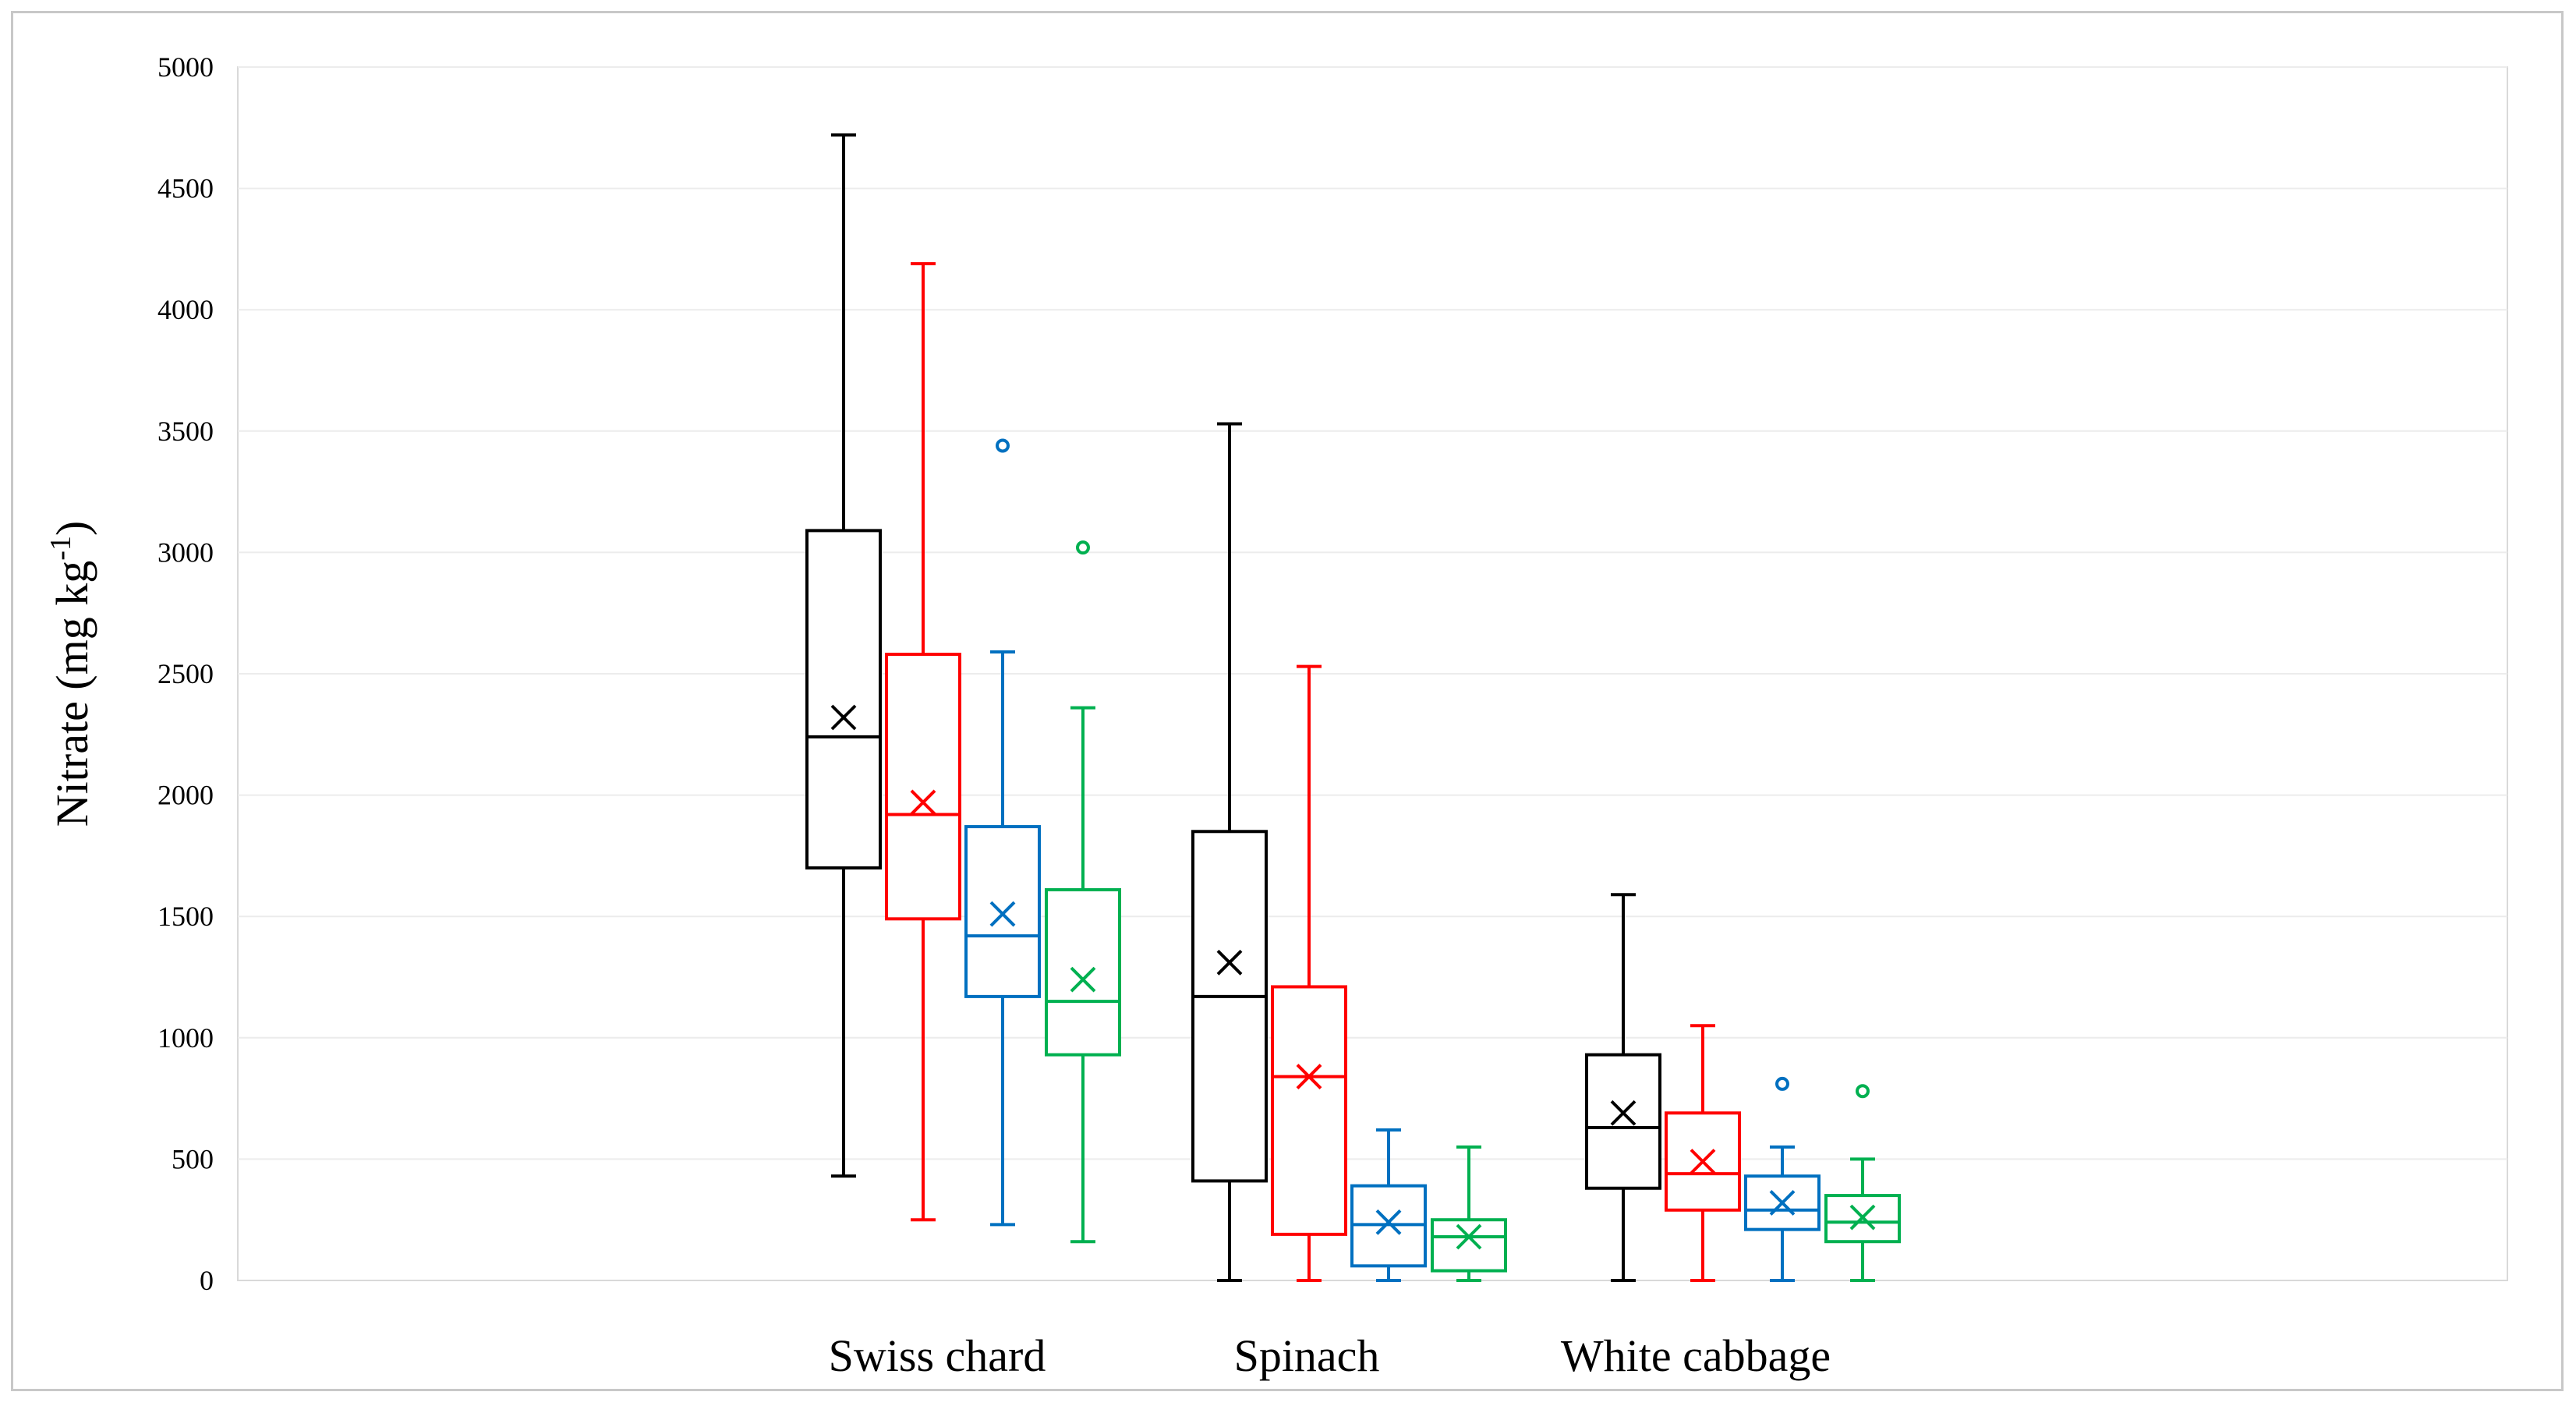 This screenshot has height=1406, width=2576. Describe the element at coordinates (185, 432) in the screenshot. I see `y-tick-label: 3500` at that location.